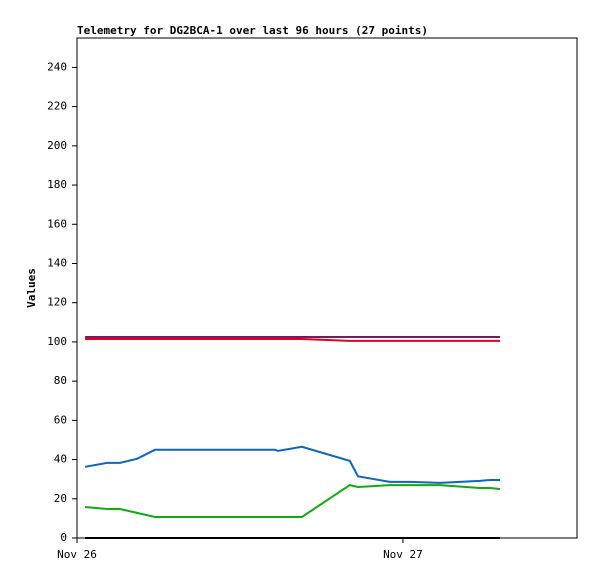  Describe the element at coordinates (57, 145) in the screenshot. I see `y-tick-label: 200` at that location.